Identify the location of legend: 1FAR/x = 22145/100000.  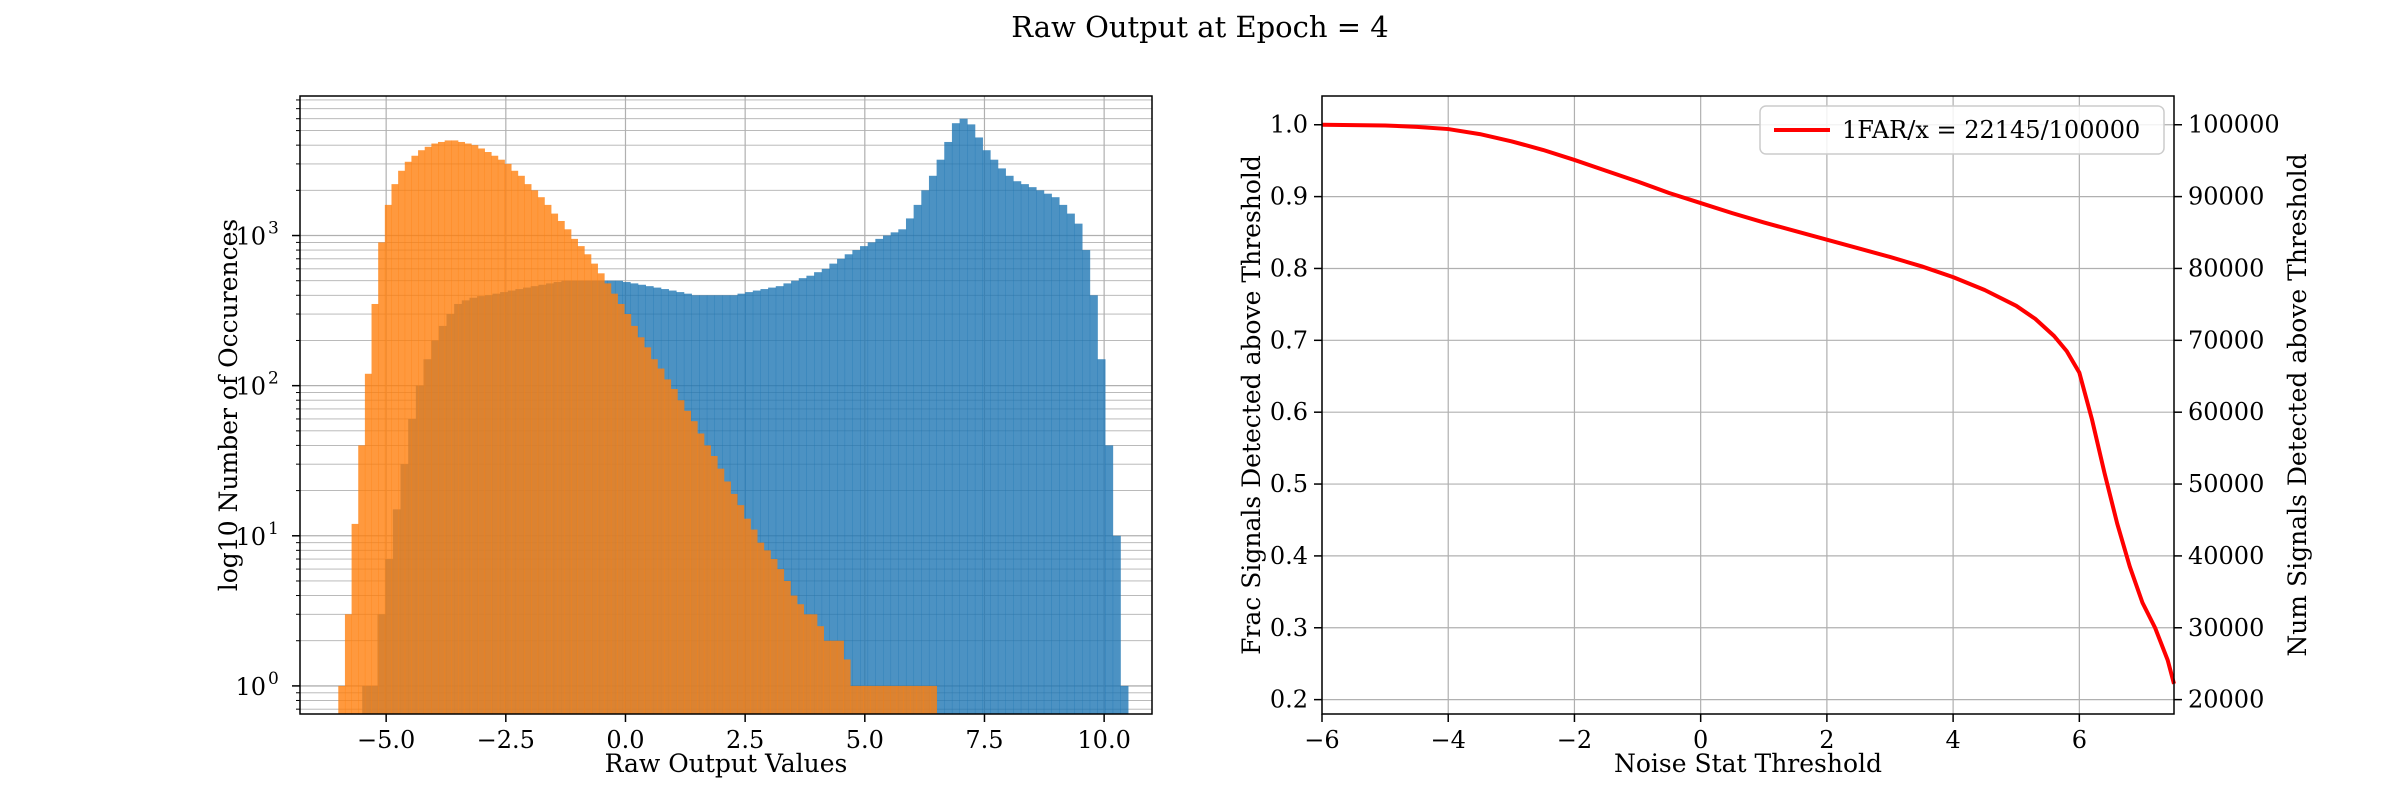
(1962, 130).